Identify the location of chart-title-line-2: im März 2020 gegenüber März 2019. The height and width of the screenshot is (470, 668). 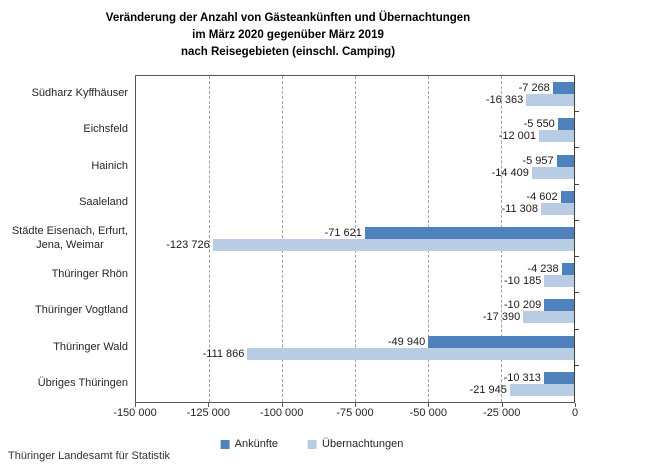
(288, 35).